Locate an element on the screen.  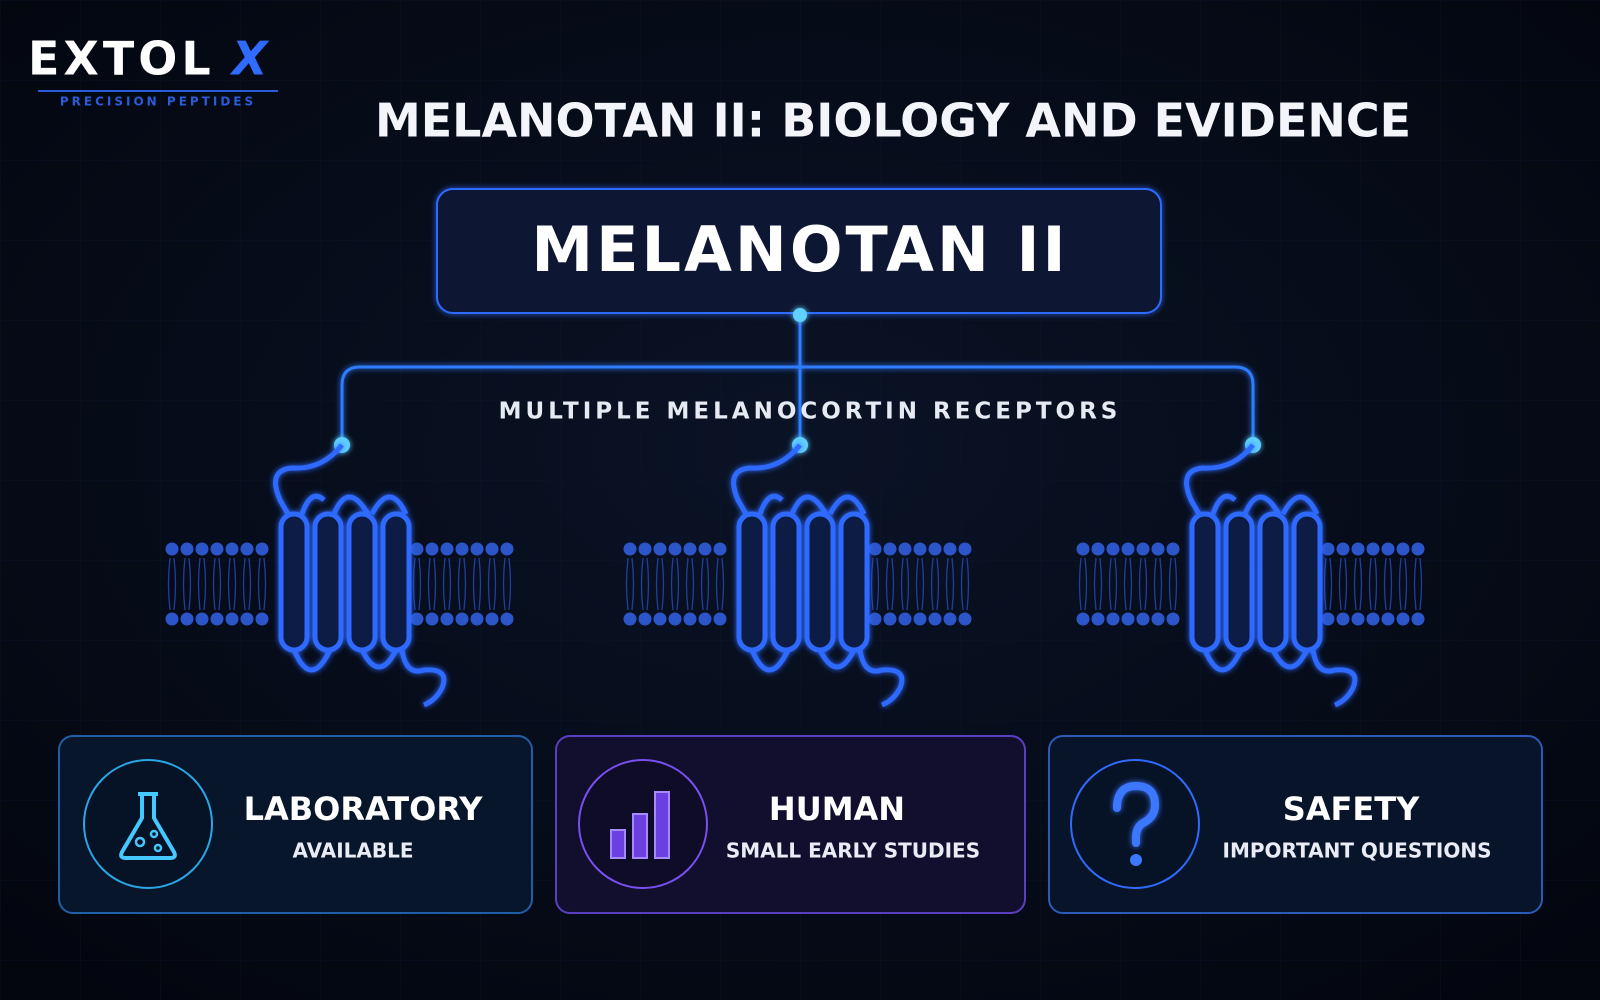
connector-lines is located at coordinates (797, 380).